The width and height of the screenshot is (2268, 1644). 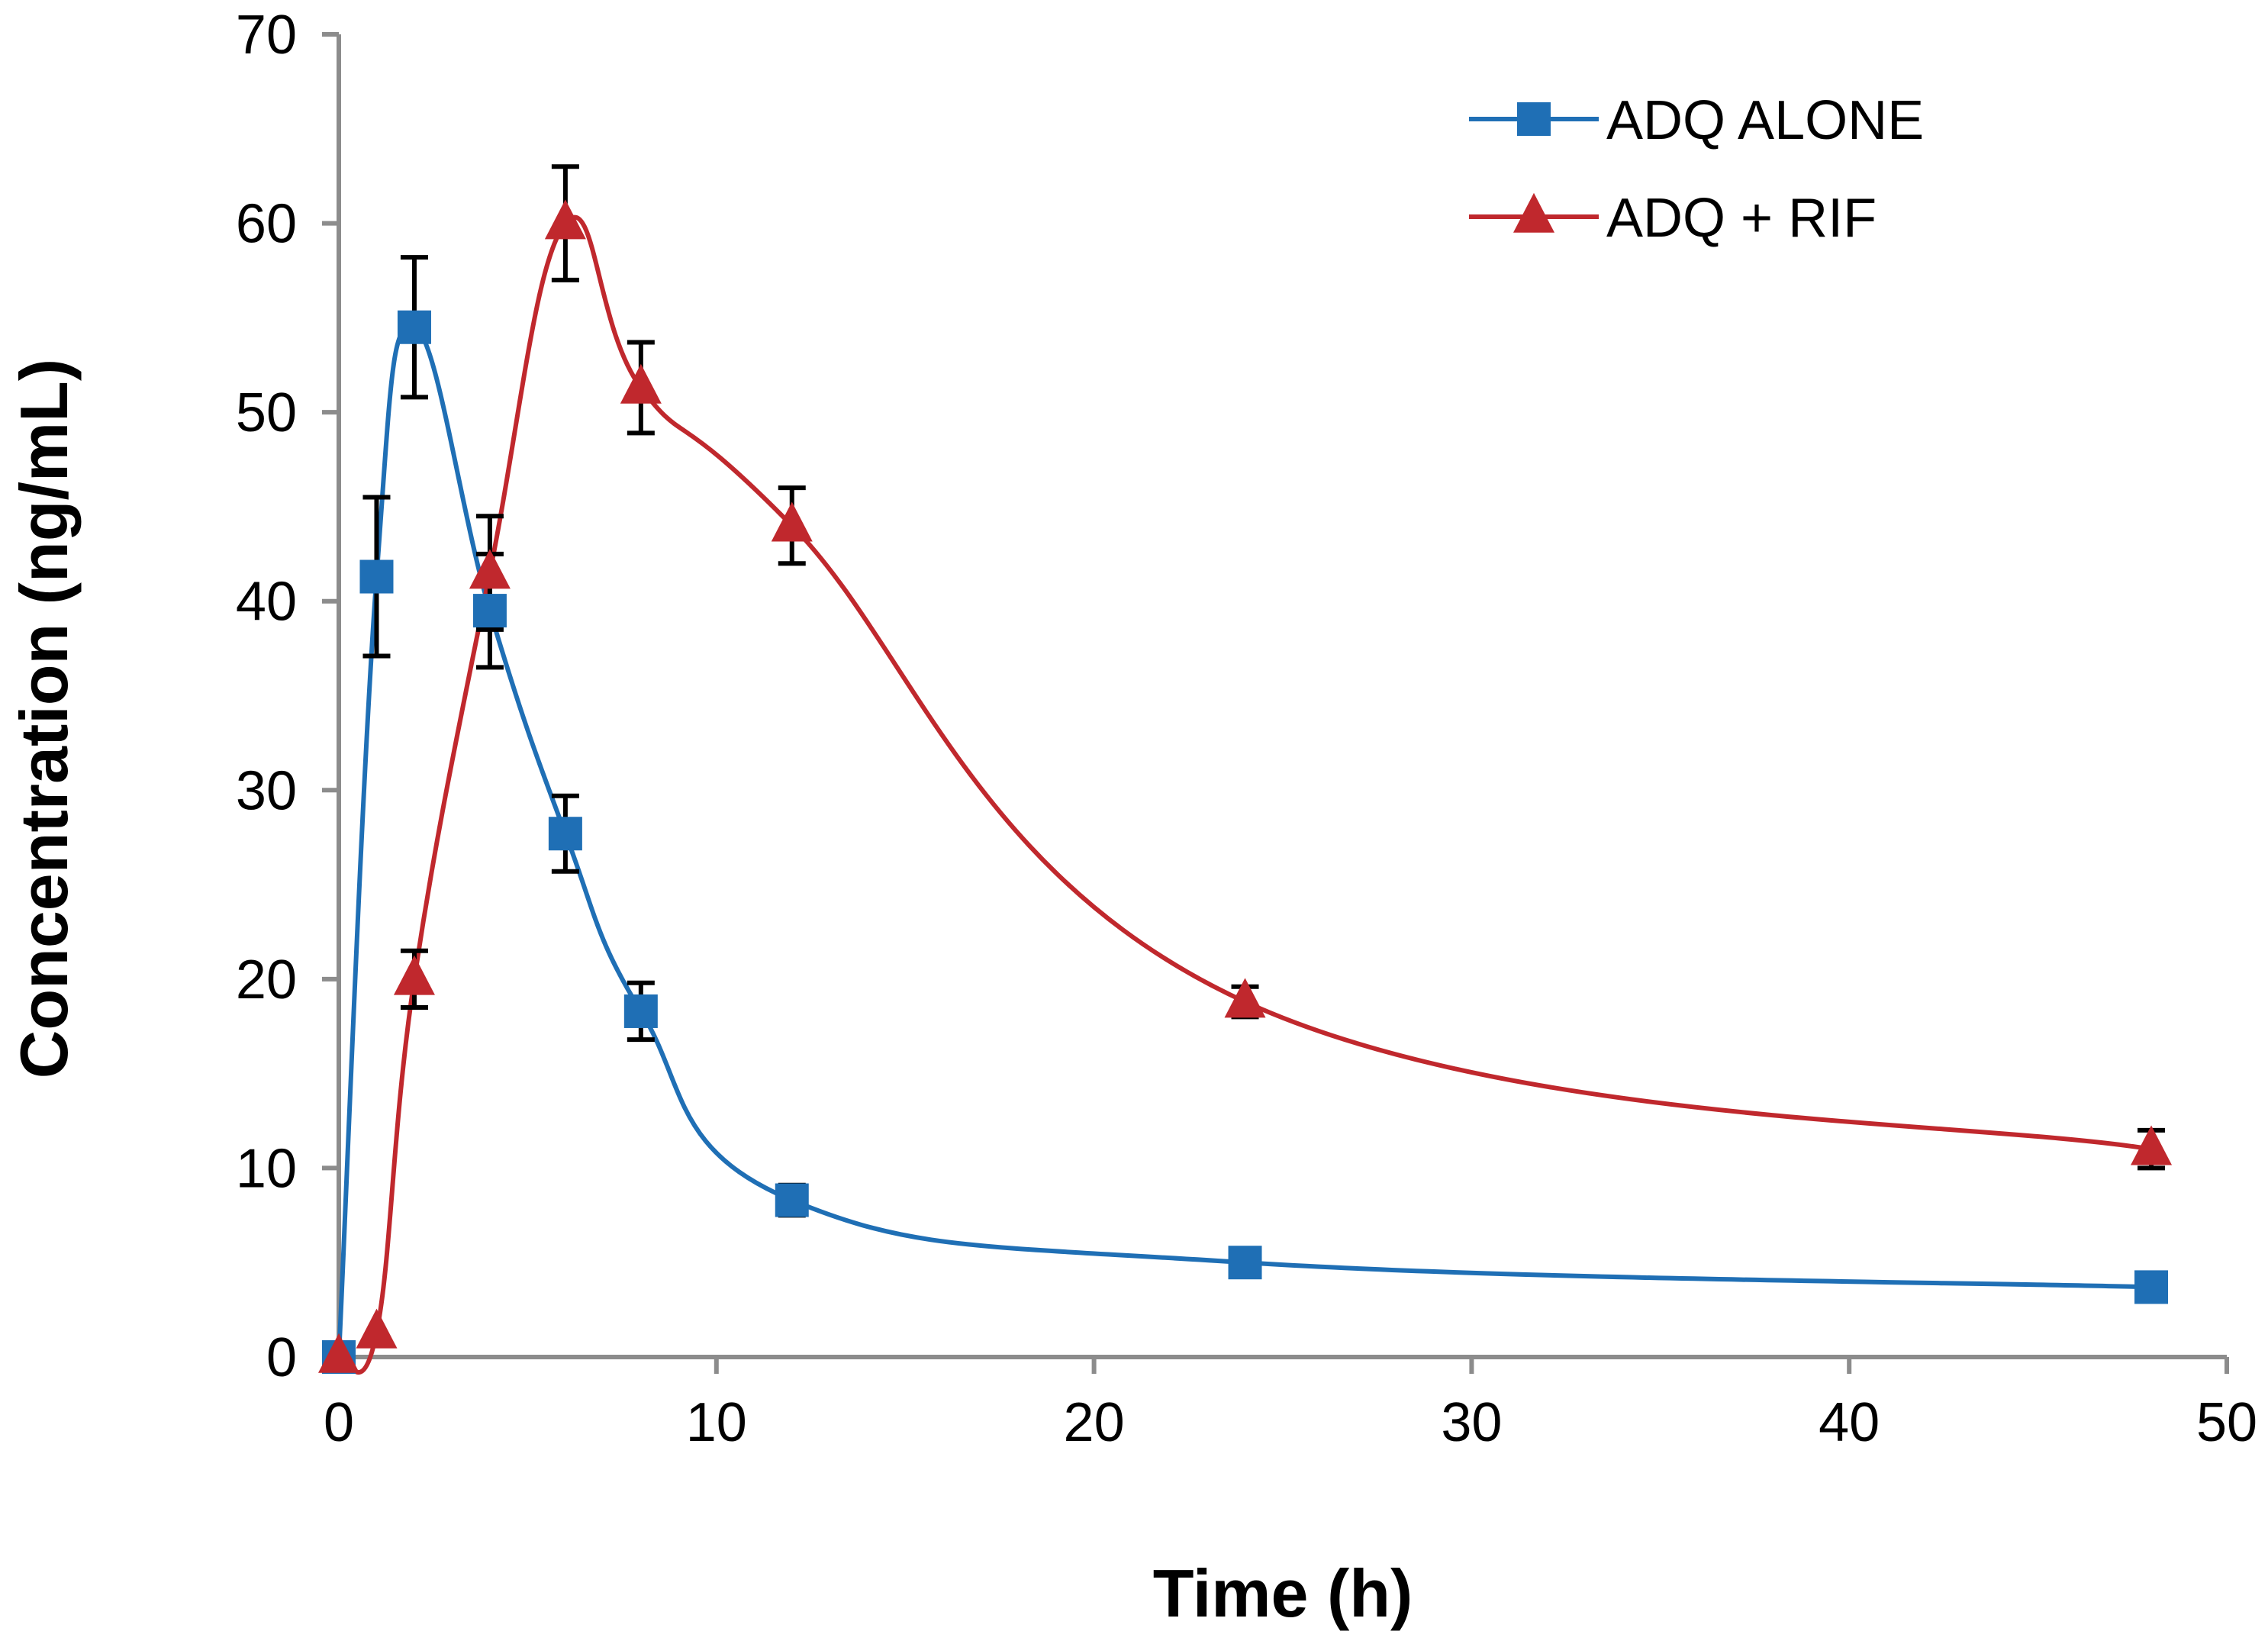 I want to click on legend-label: ADQ + RIF, so click(x=1741, y=218).